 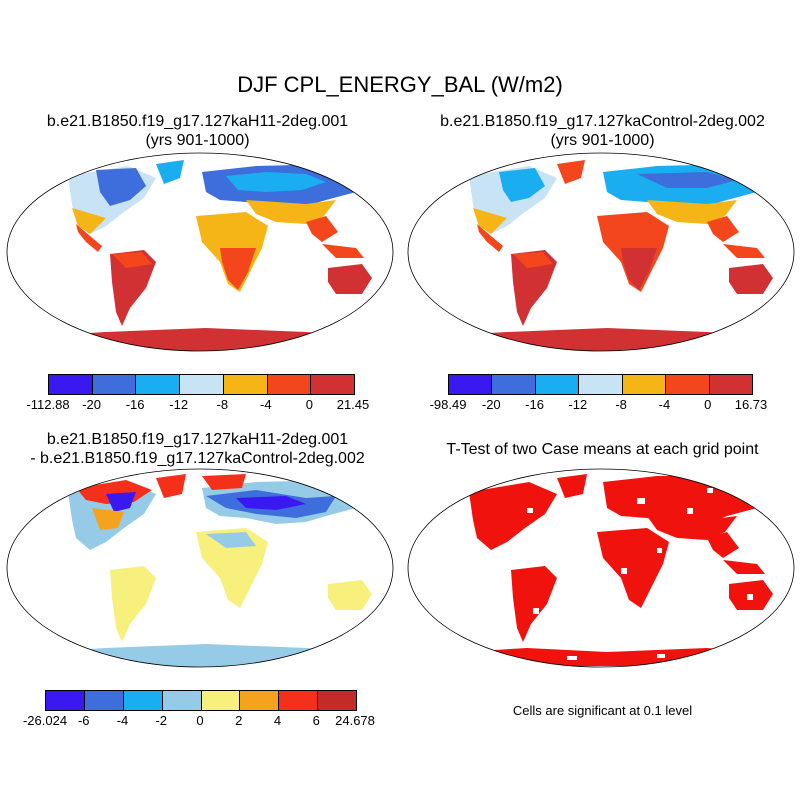 I want to click on case2-tick: -12, so click(x=578, y=404).